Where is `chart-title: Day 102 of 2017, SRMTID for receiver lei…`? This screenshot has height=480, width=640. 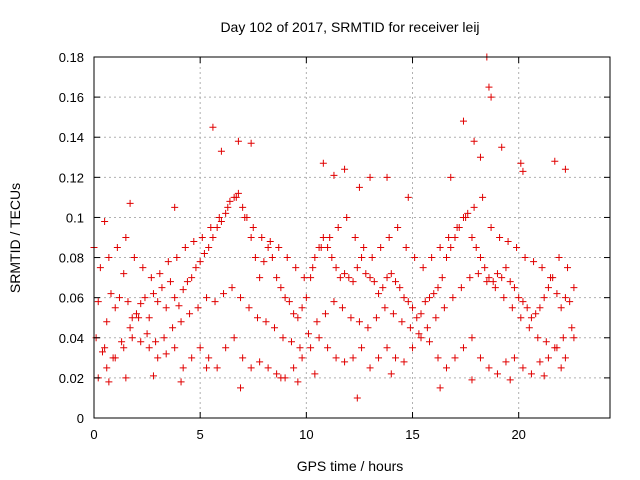 chart-title: Day 102 of 2017, SRMTID for receiver lei… is located at coordinates (349, 27).